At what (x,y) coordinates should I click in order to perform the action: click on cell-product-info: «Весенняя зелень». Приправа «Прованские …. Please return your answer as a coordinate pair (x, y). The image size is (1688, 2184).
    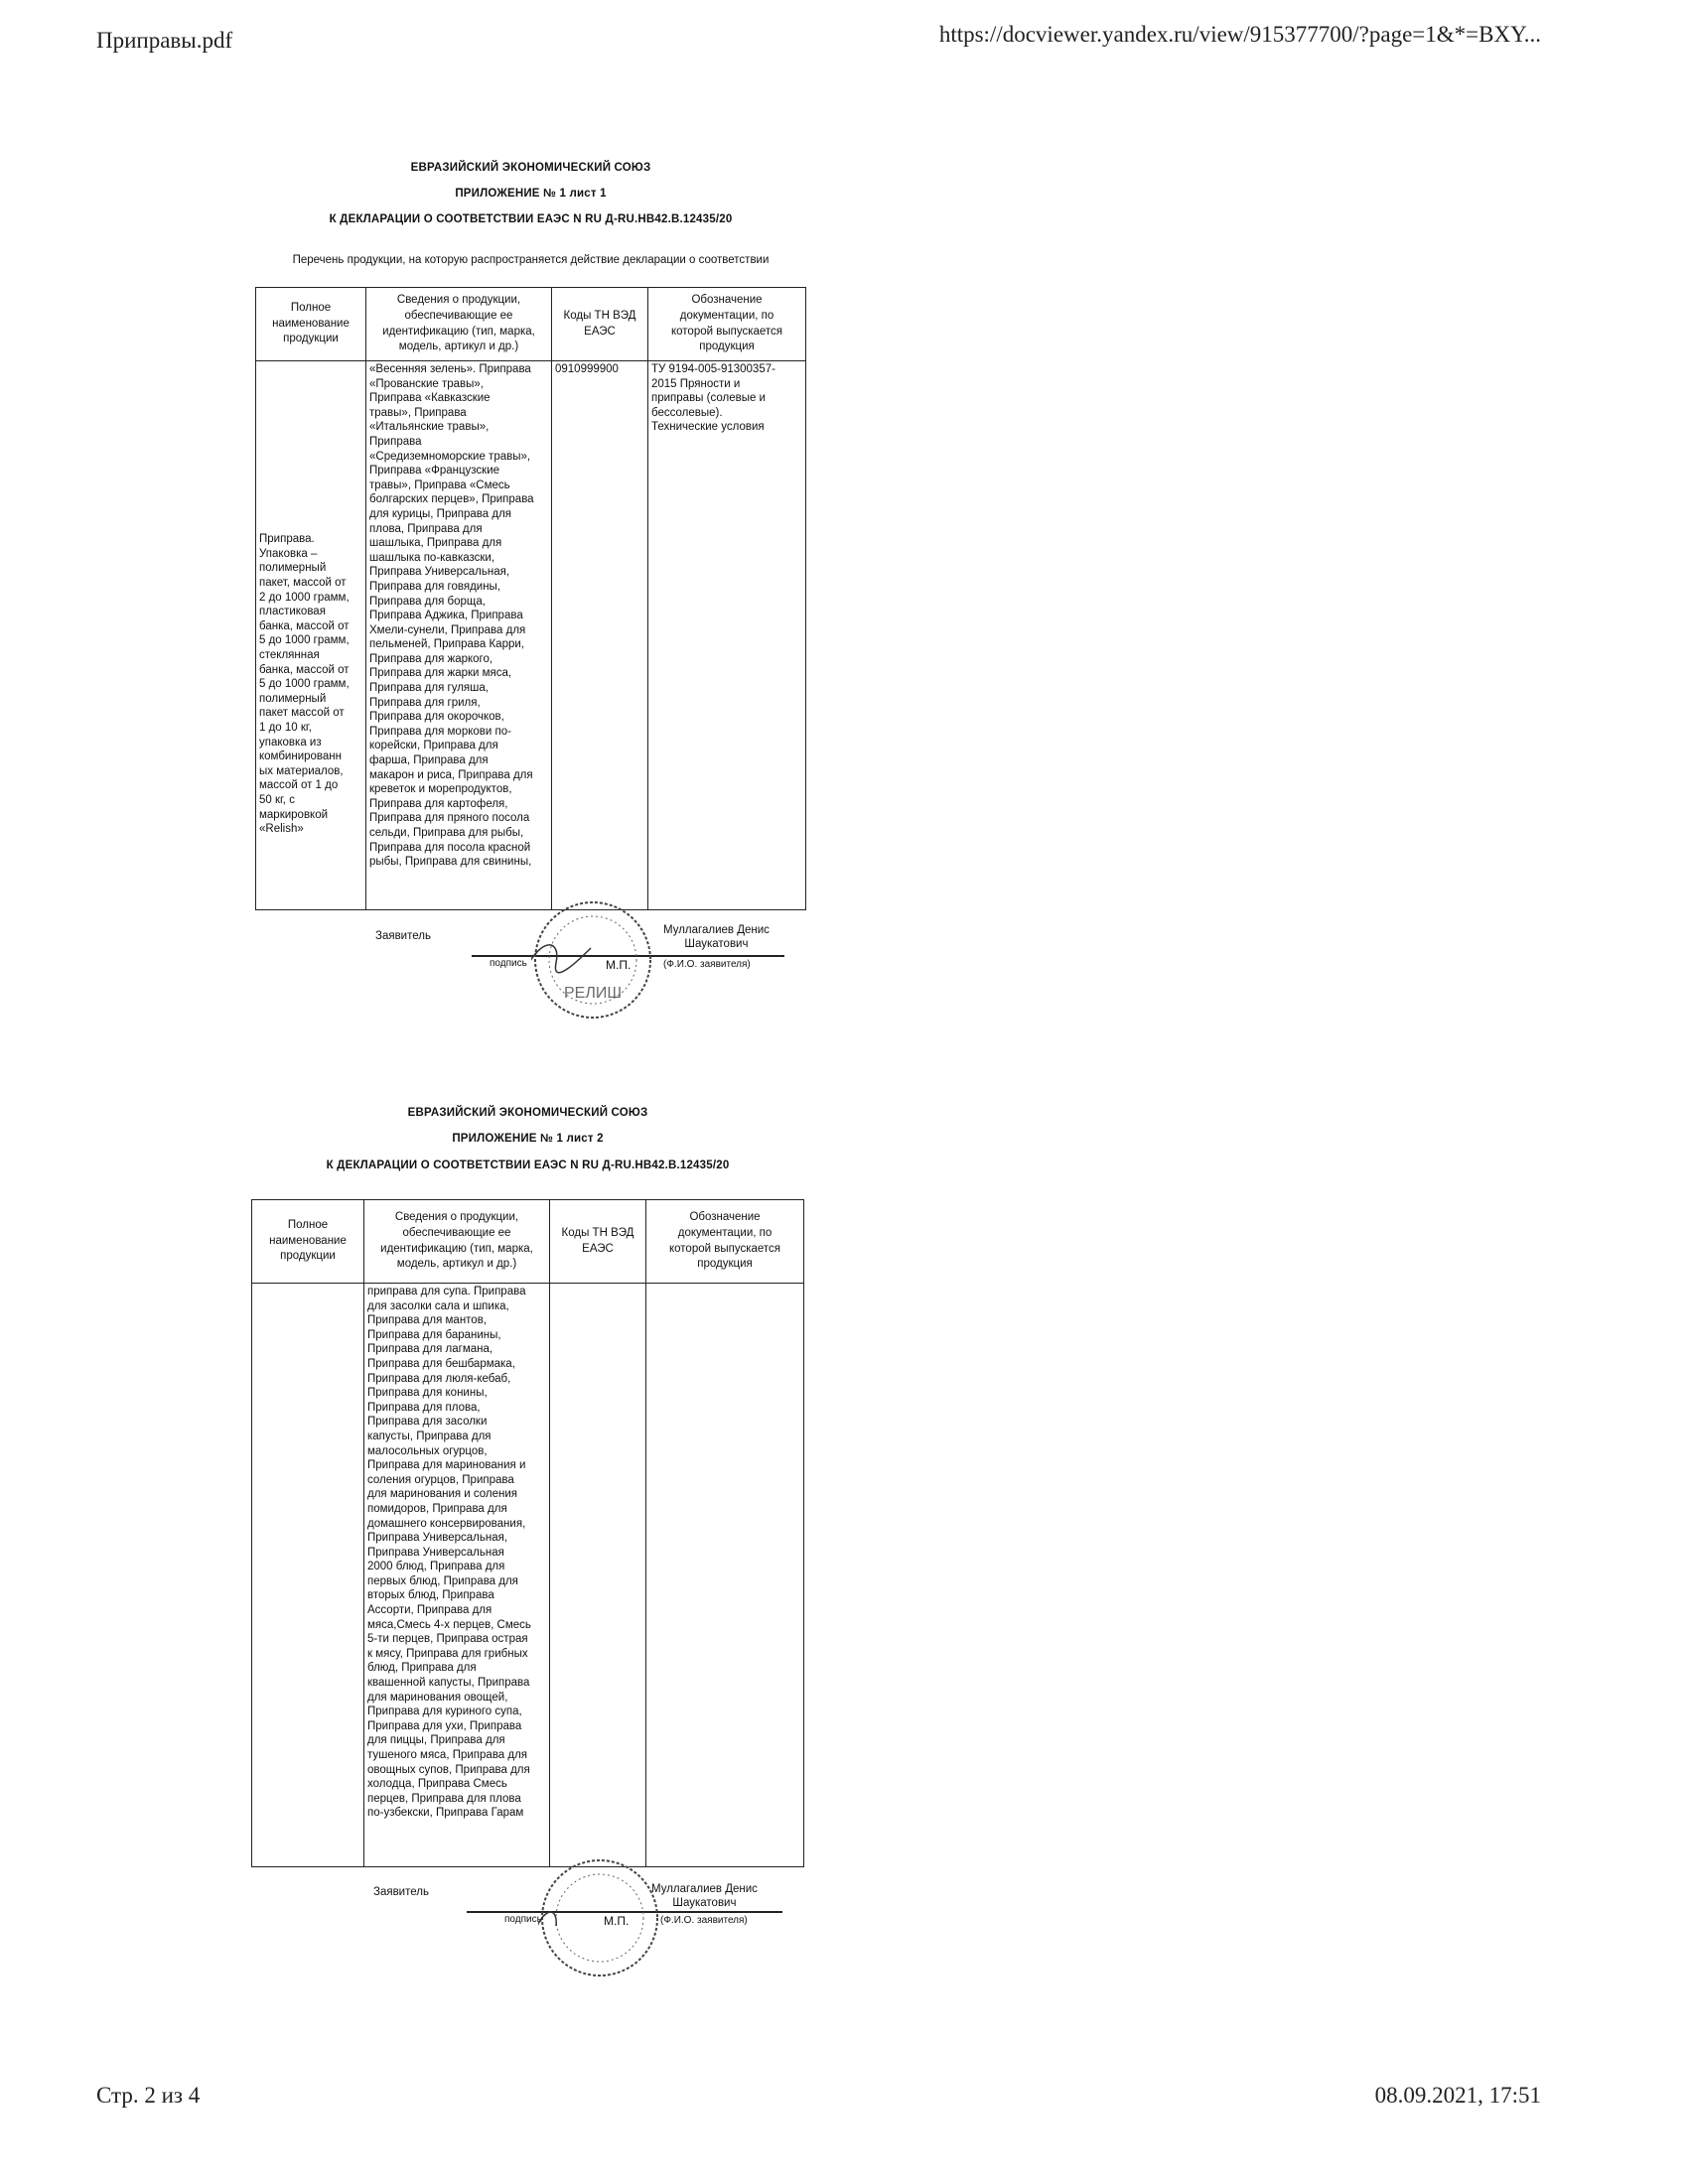
    Looking at the image, I should click on (458, 635).